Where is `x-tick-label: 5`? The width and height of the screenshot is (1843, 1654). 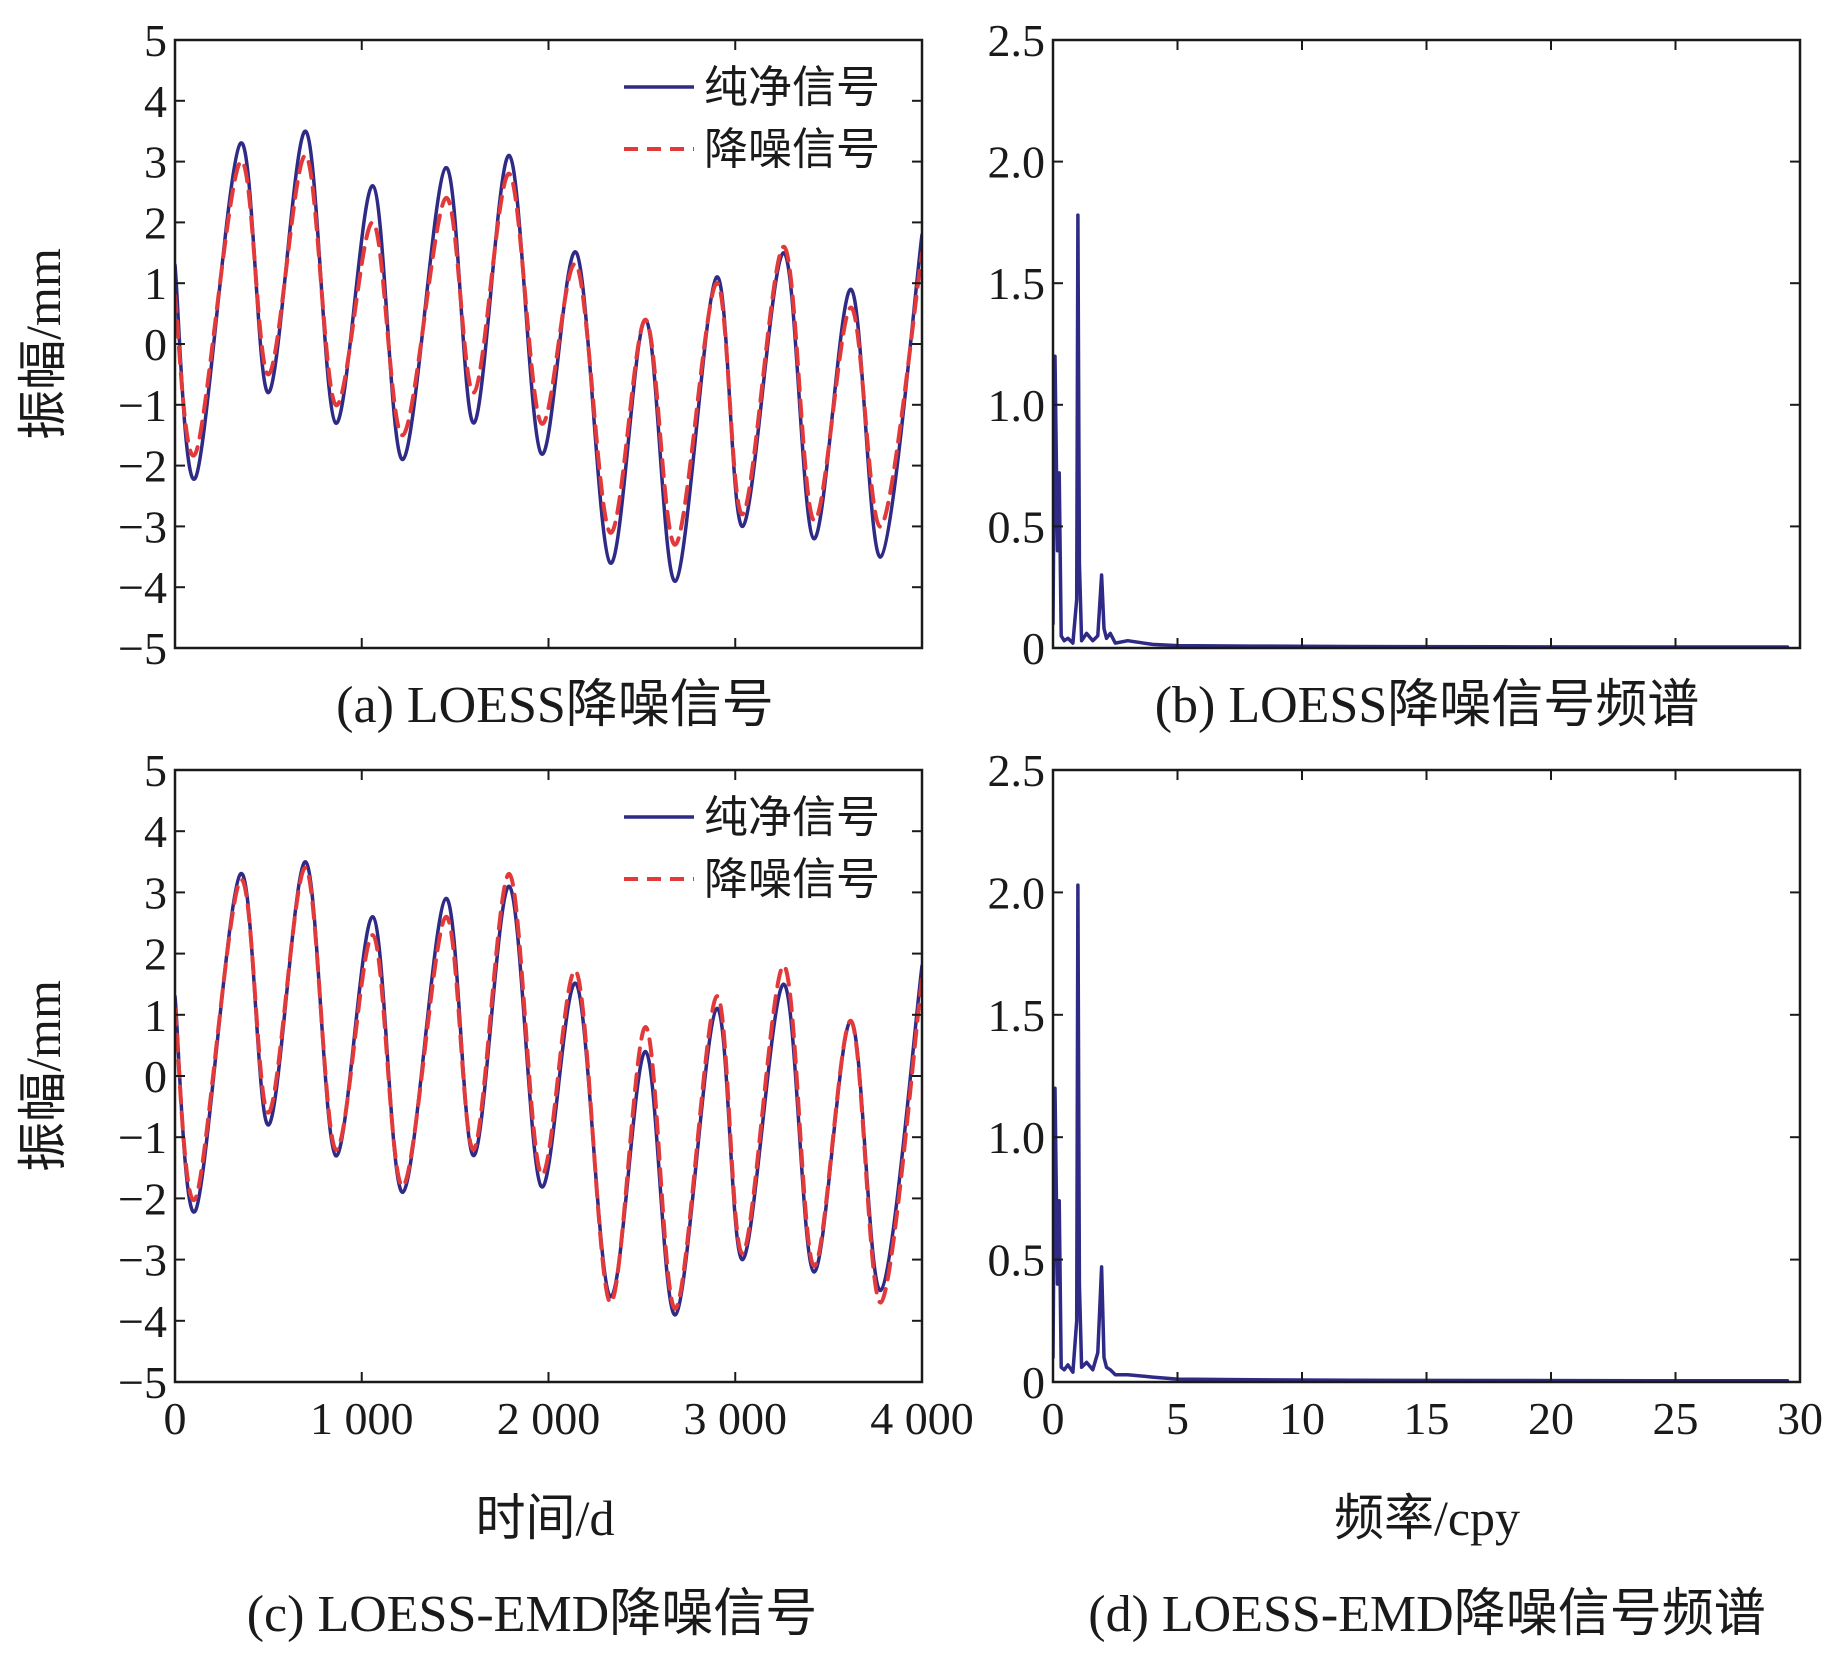 x-tick-label: 5 is located at coordinates (1177, 1418).